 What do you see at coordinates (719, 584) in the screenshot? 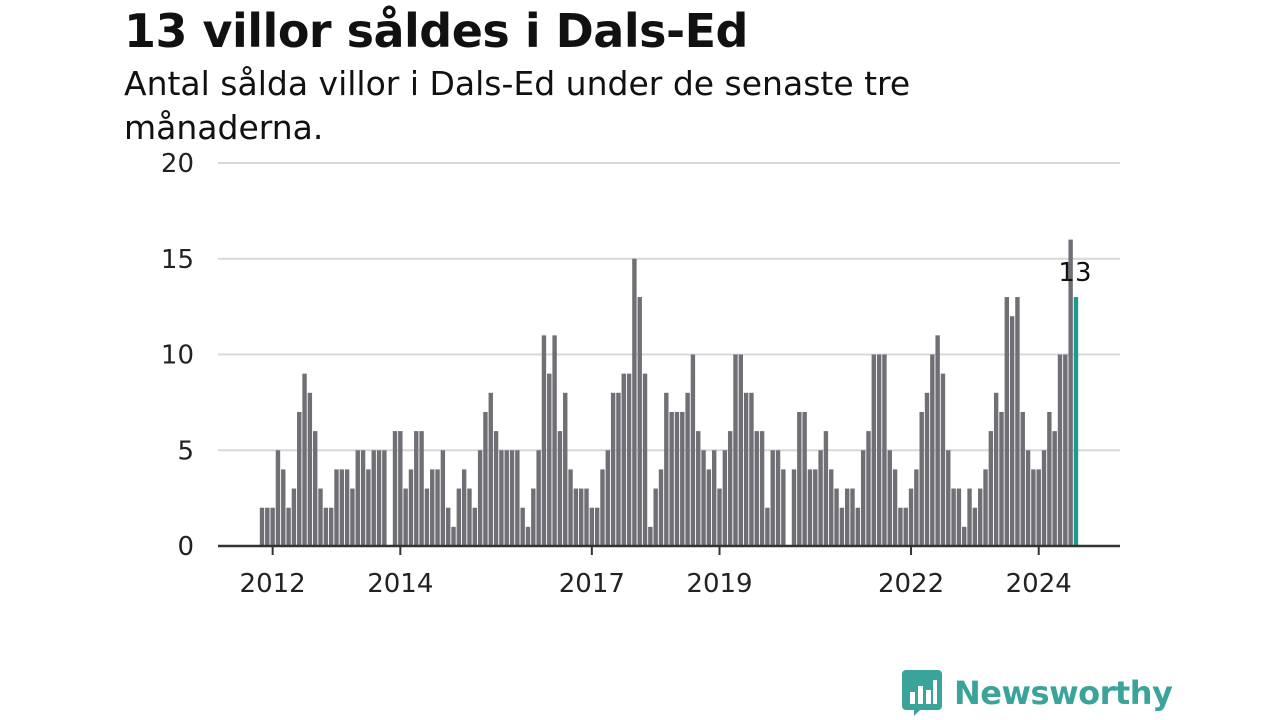
I see `x-tick-label: 2019` at bounding box center [719, 584].